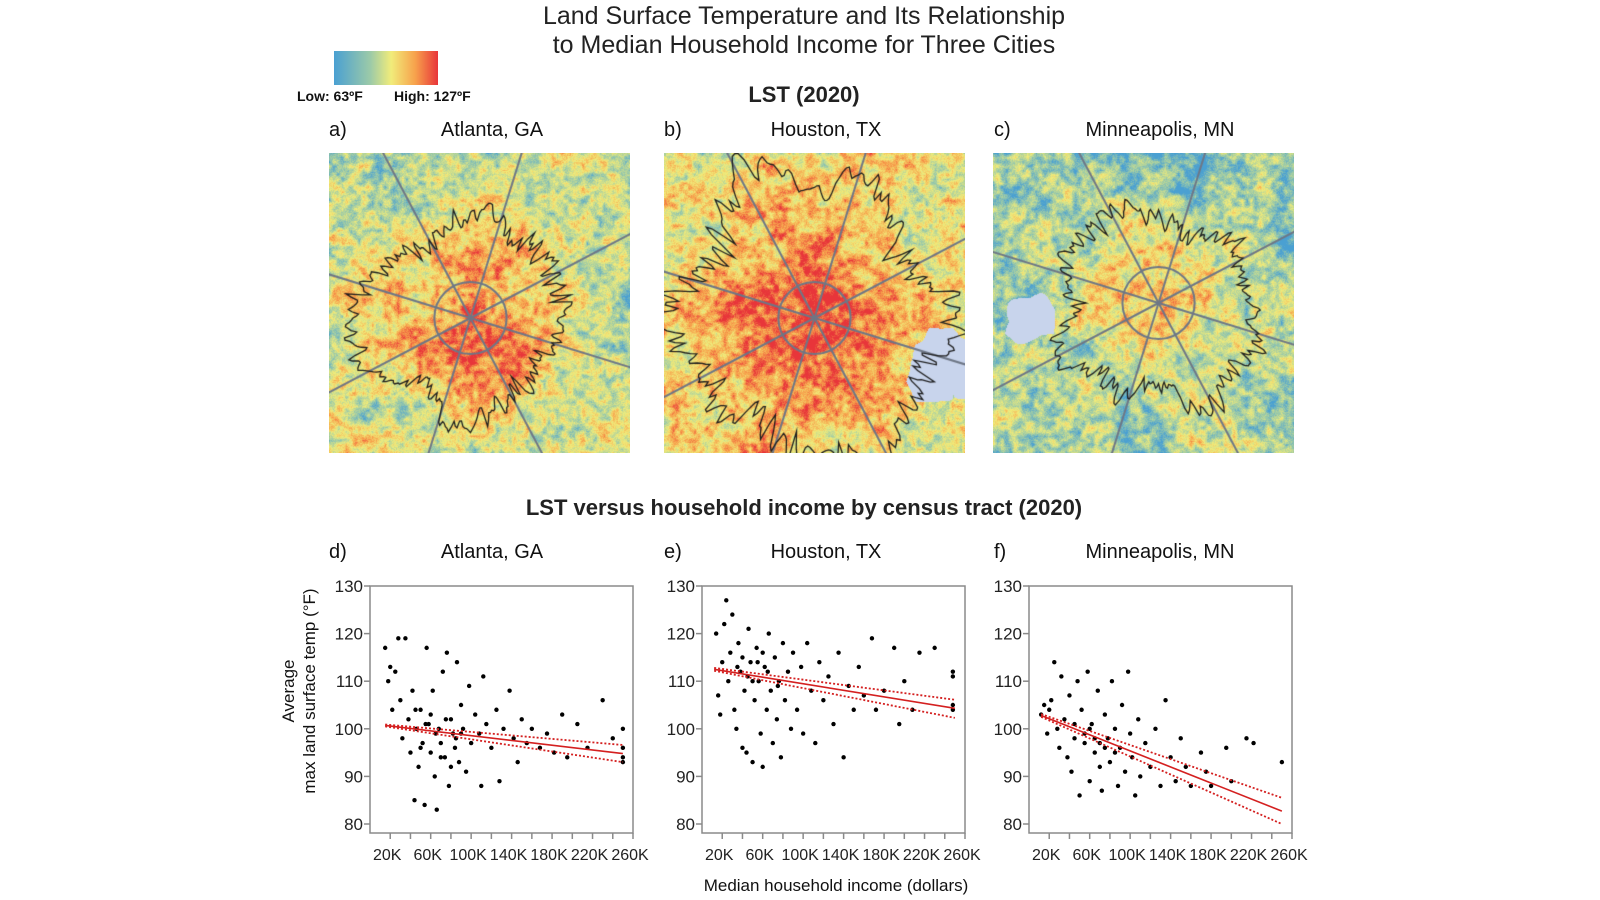 This screenshot has width=1600, height=900. I want to click on x-tick-label: 140K, so click(1168, 855).